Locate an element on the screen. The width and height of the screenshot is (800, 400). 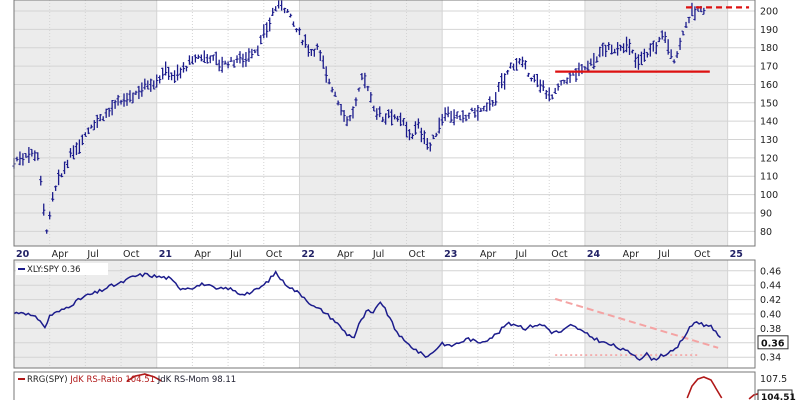
ratio-last-value-box is located at coordinates (773, 342).